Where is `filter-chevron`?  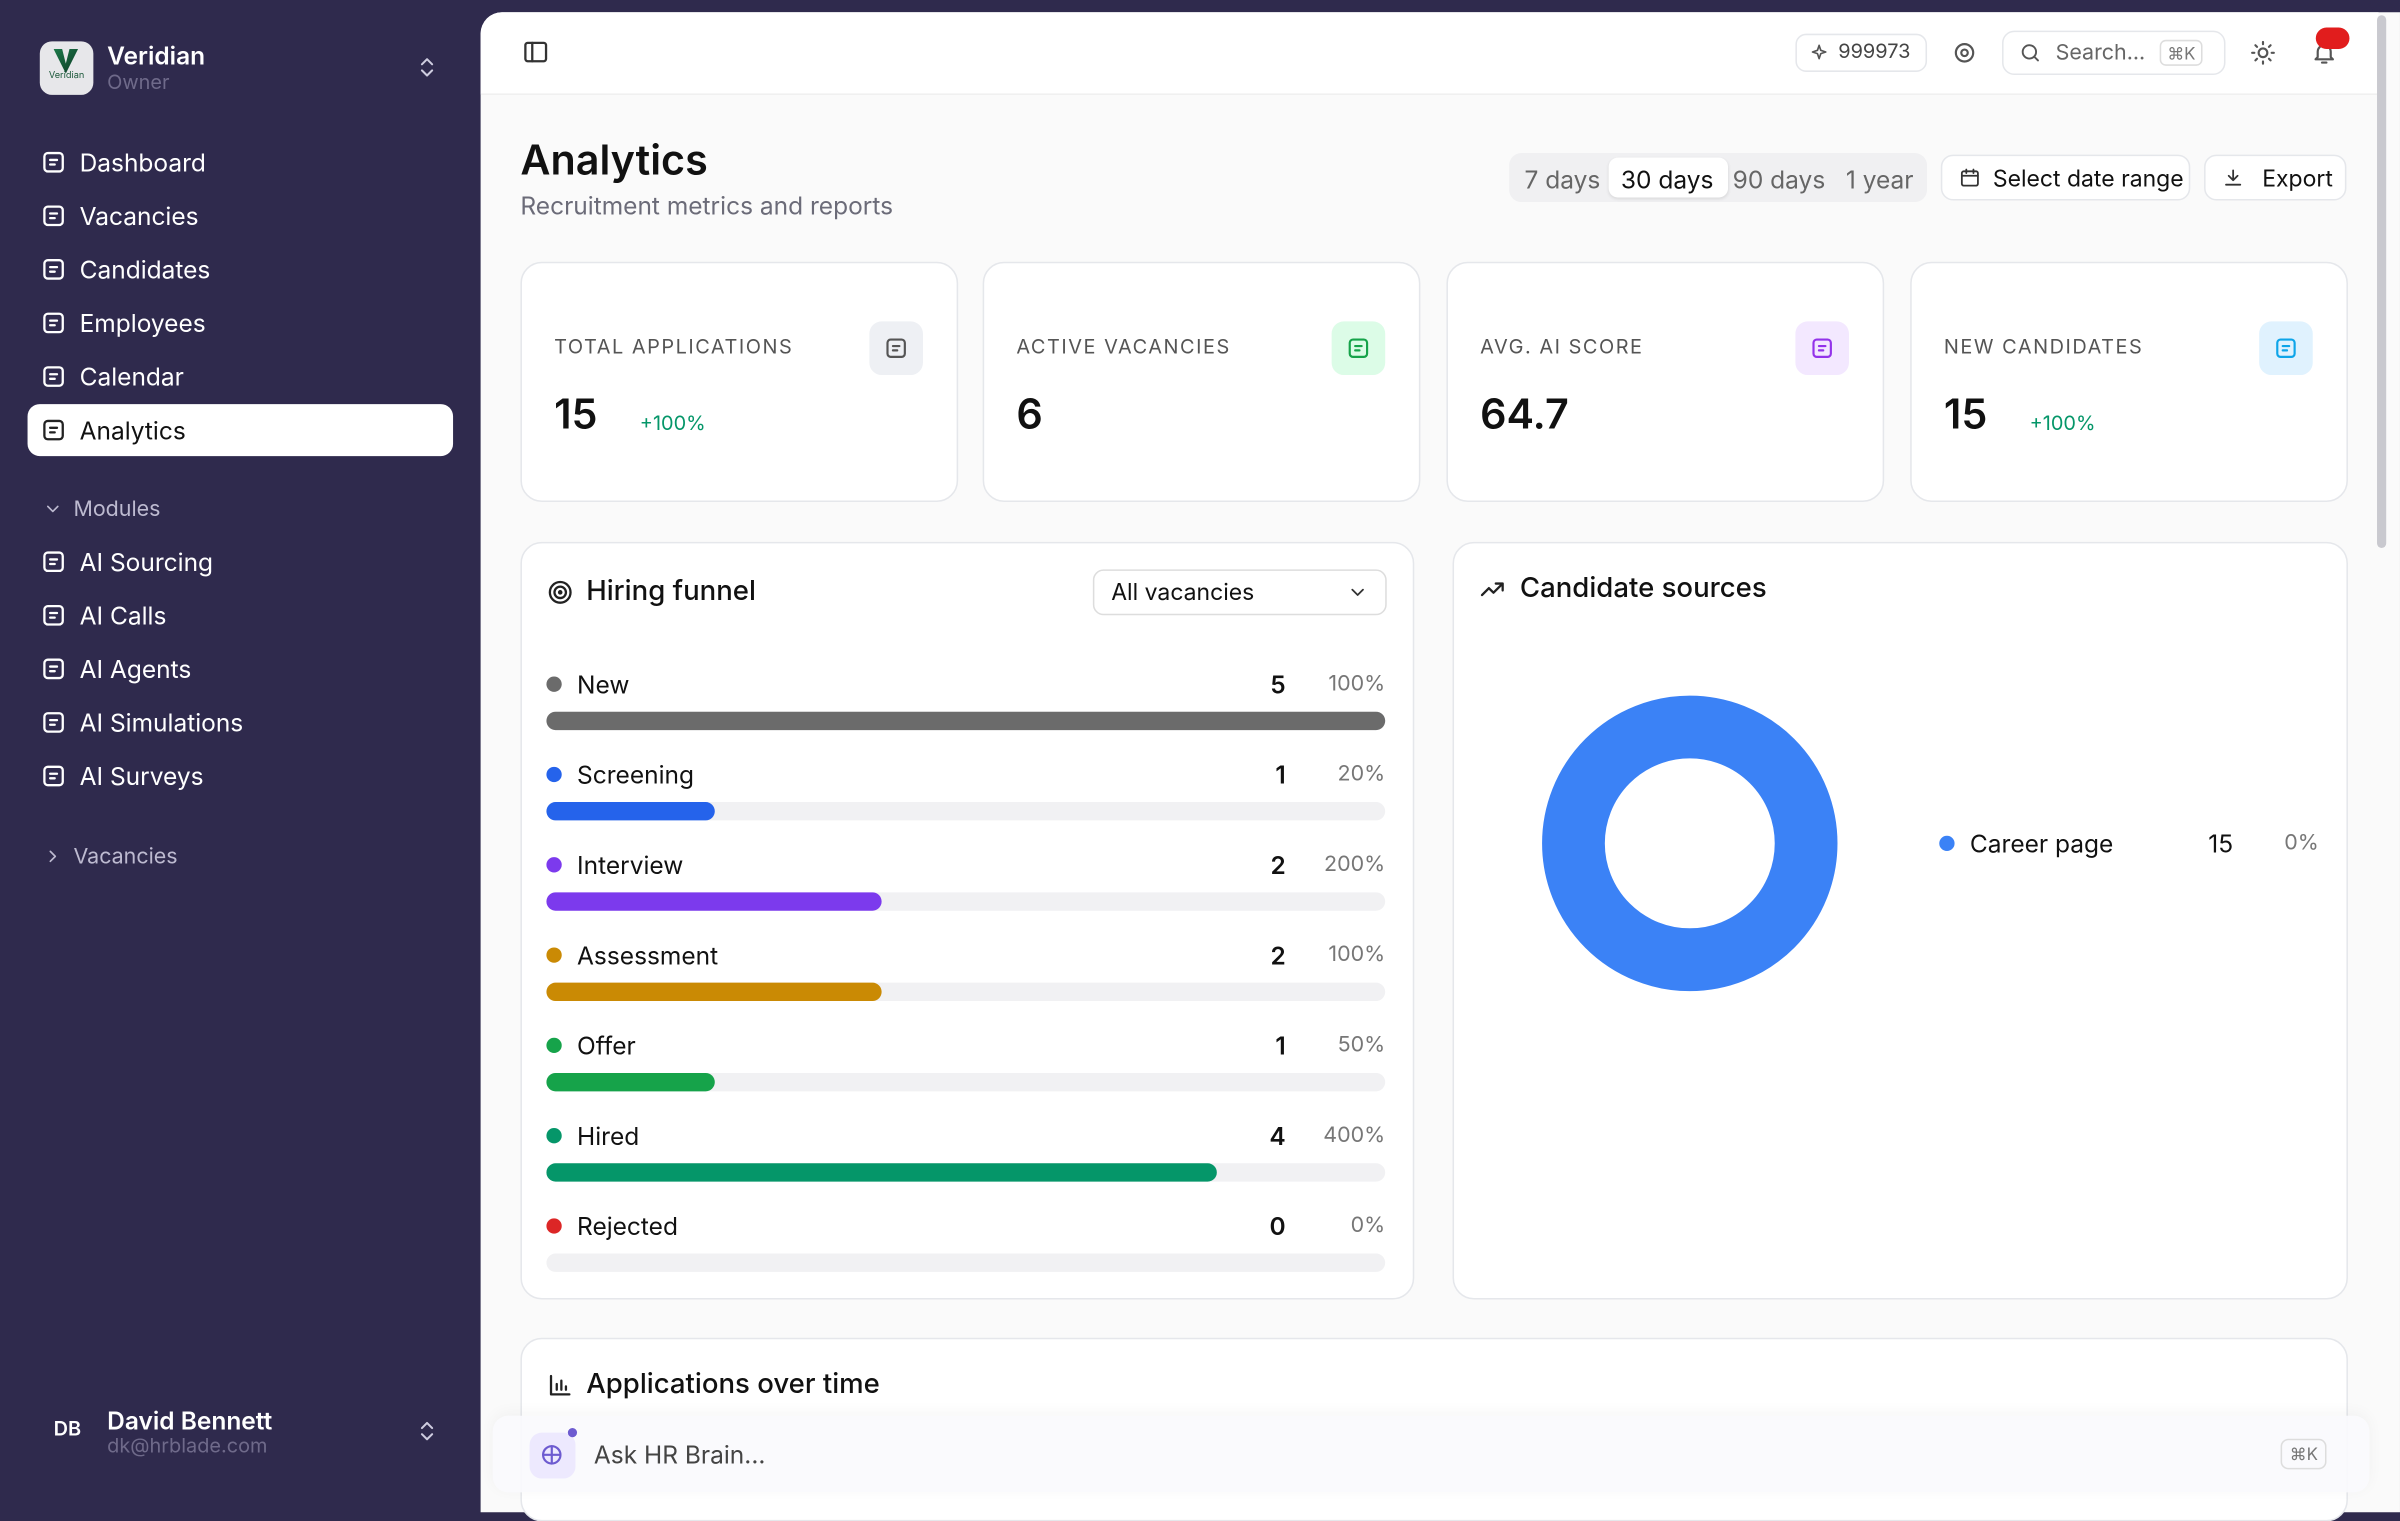
filter-chevron is located at coordinates (1357, 592).